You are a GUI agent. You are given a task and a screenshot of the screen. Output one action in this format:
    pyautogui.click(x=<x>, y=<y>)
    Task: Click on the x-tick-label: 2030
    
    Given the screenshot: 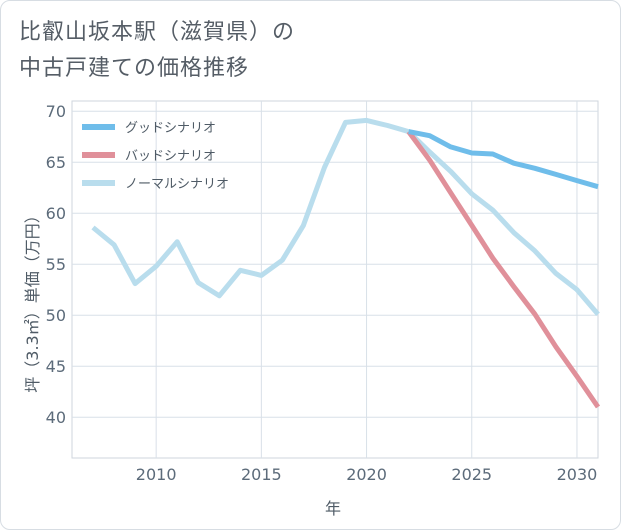 What is the action you would take?
    pyautogui.click(x=577, y=474)
    